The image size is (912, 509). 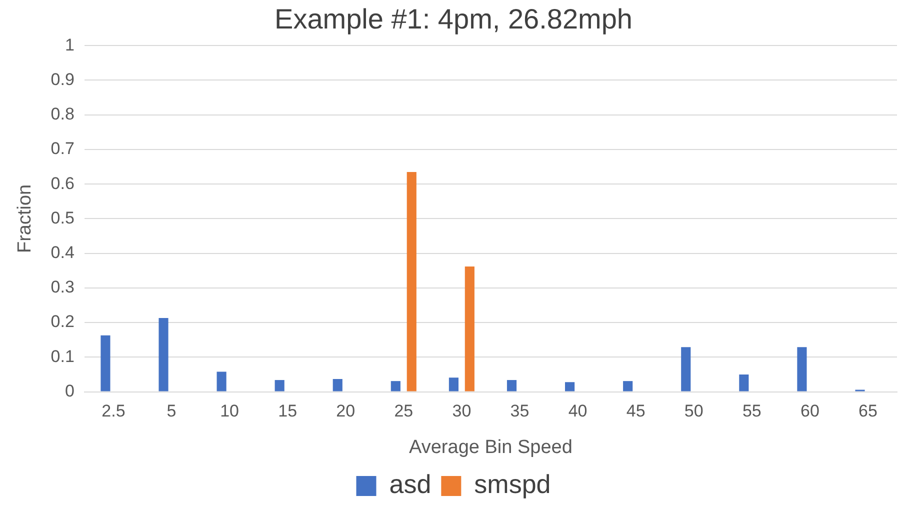 I want to click on y-axis-title: Fraction, so click(x=25, y=219).